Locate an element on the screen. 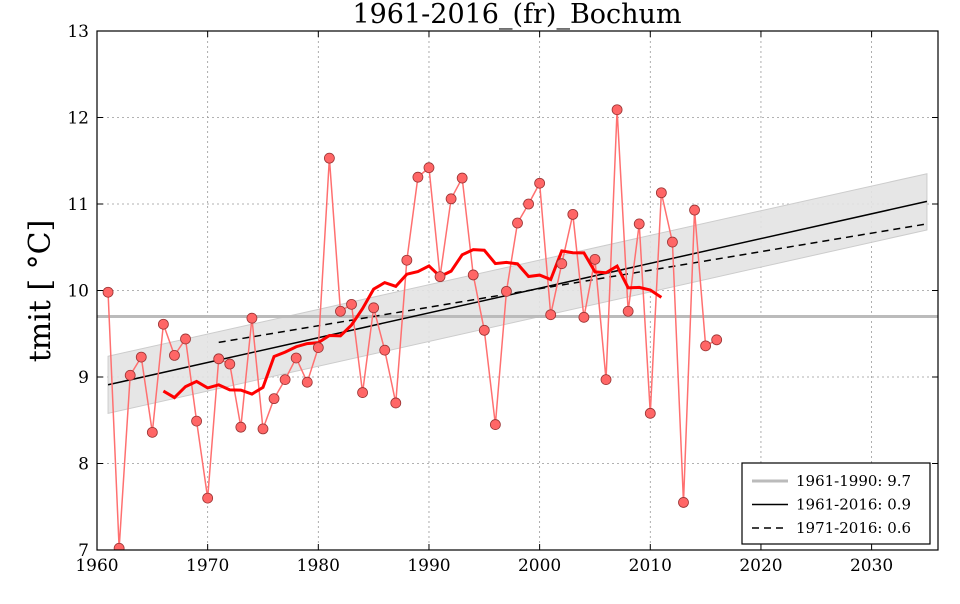 Image resolution: width=960 pixels, height=604 pixels. x-tick-label: 2030 is located at coordinates (871, 566).